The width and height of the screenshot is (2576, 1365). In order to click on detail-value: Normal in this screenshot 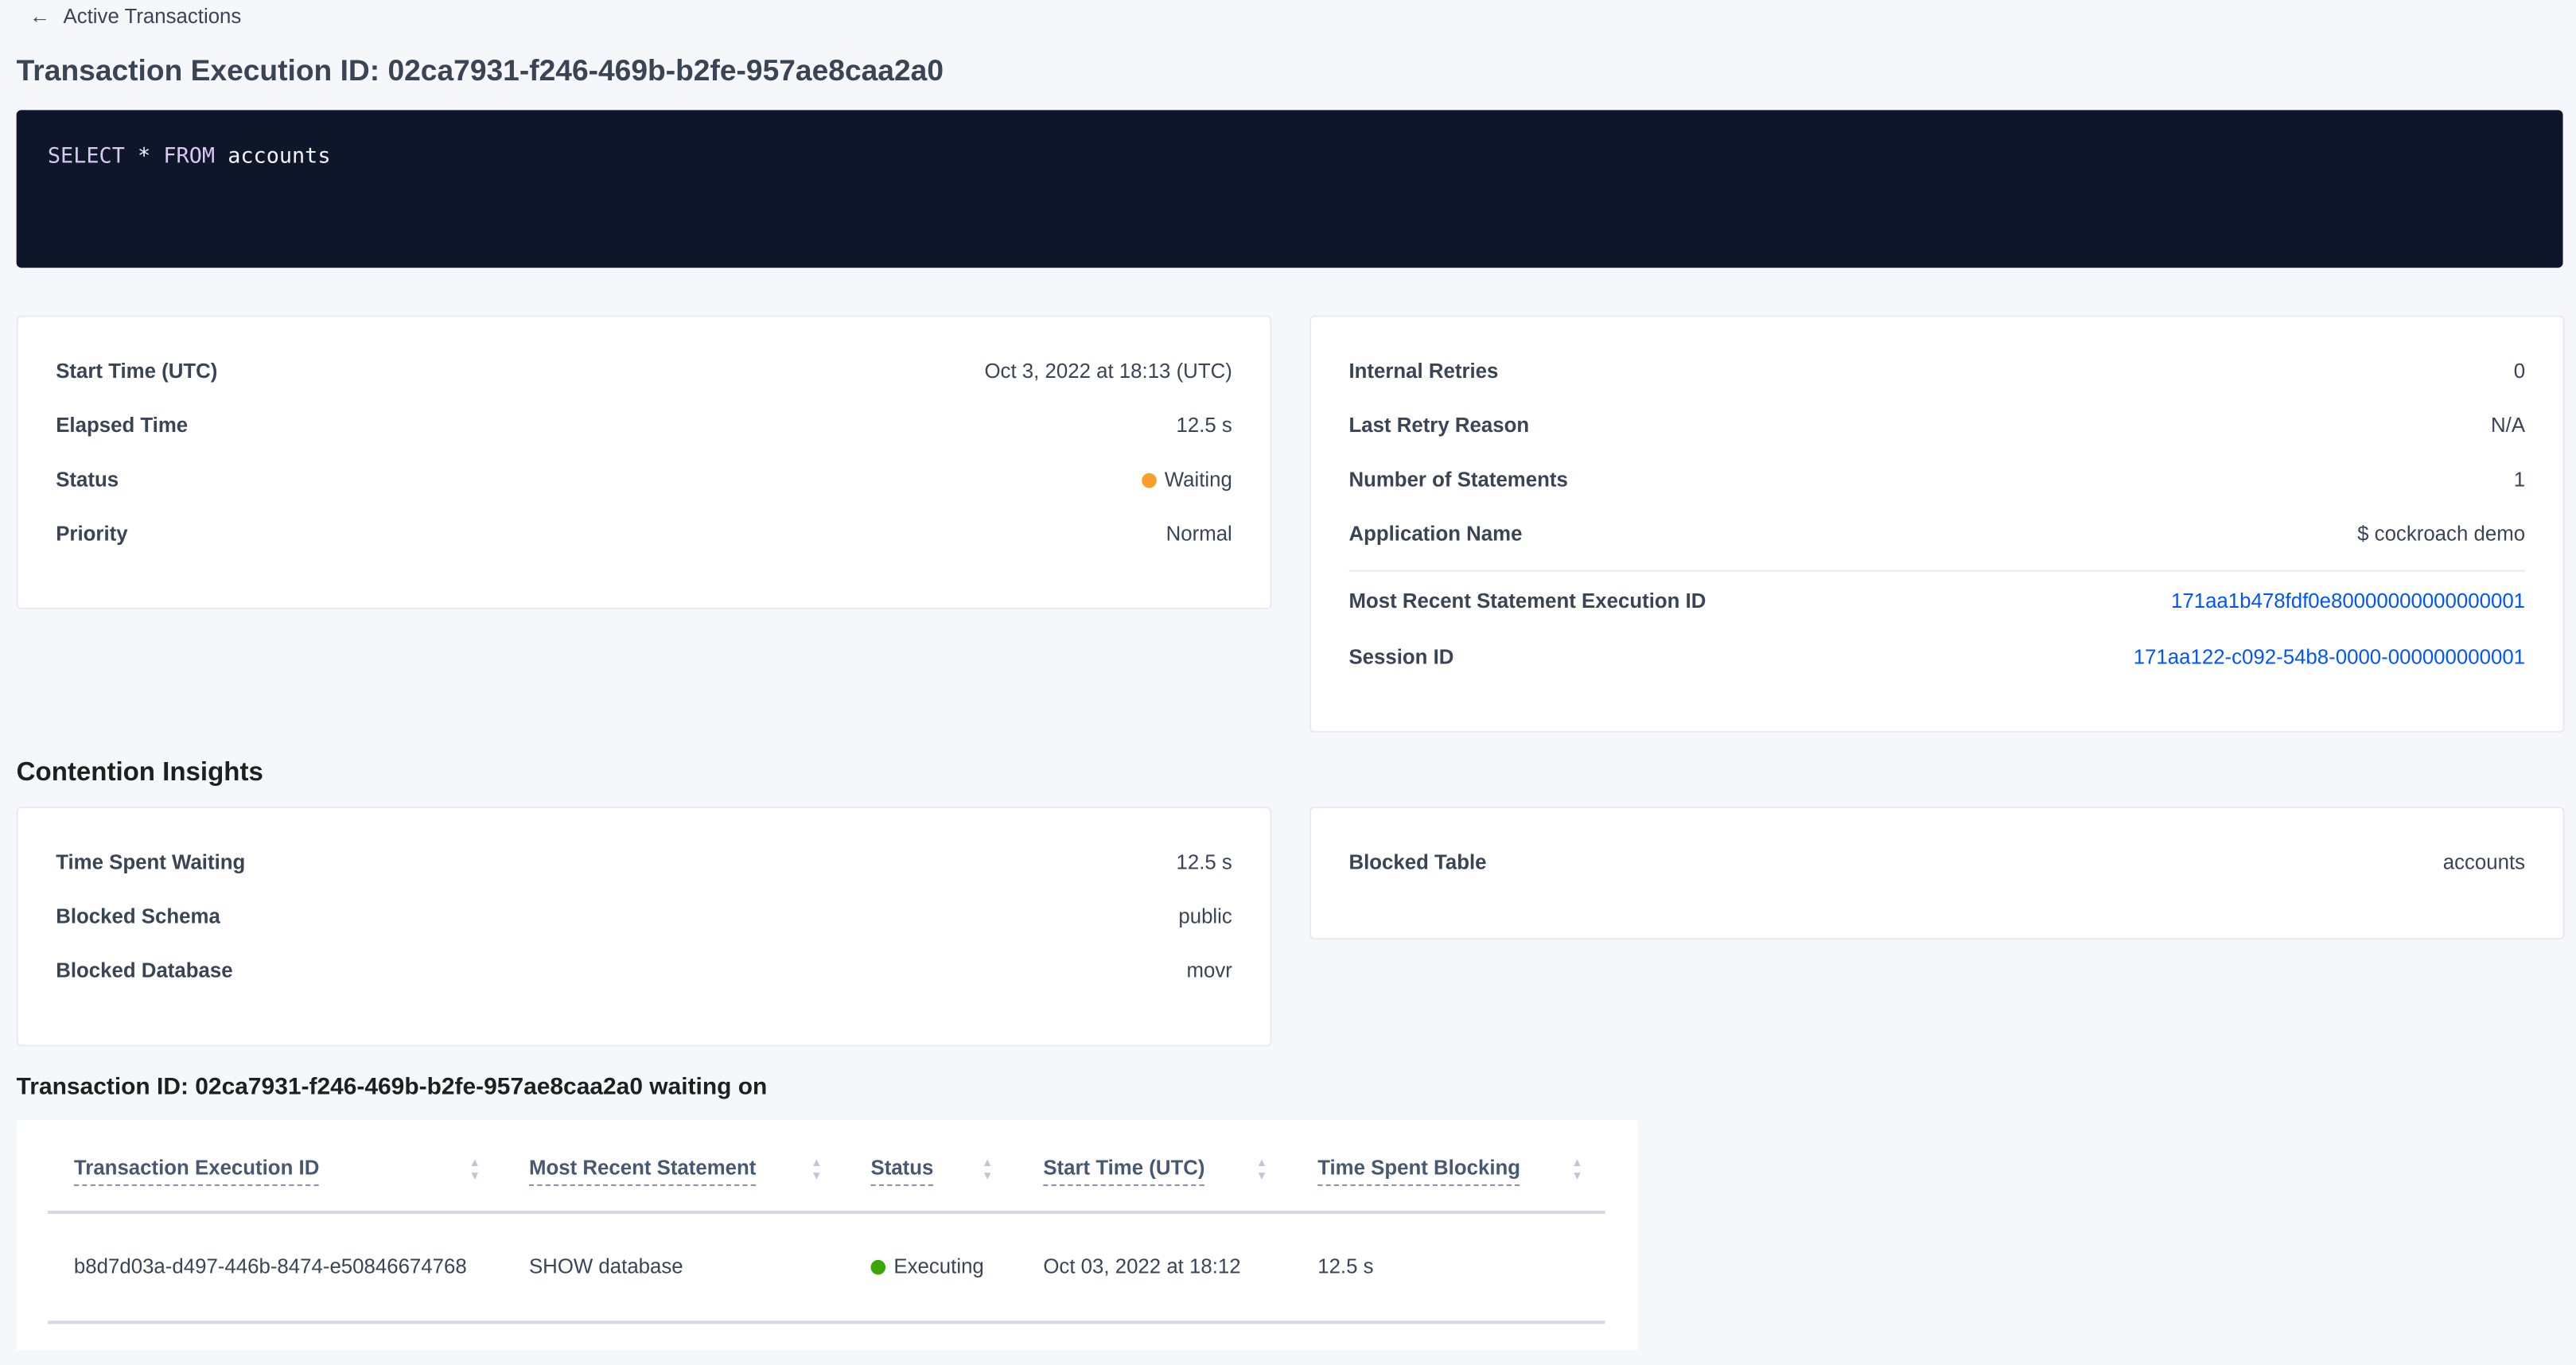, I will do `click(1198, 534)`.